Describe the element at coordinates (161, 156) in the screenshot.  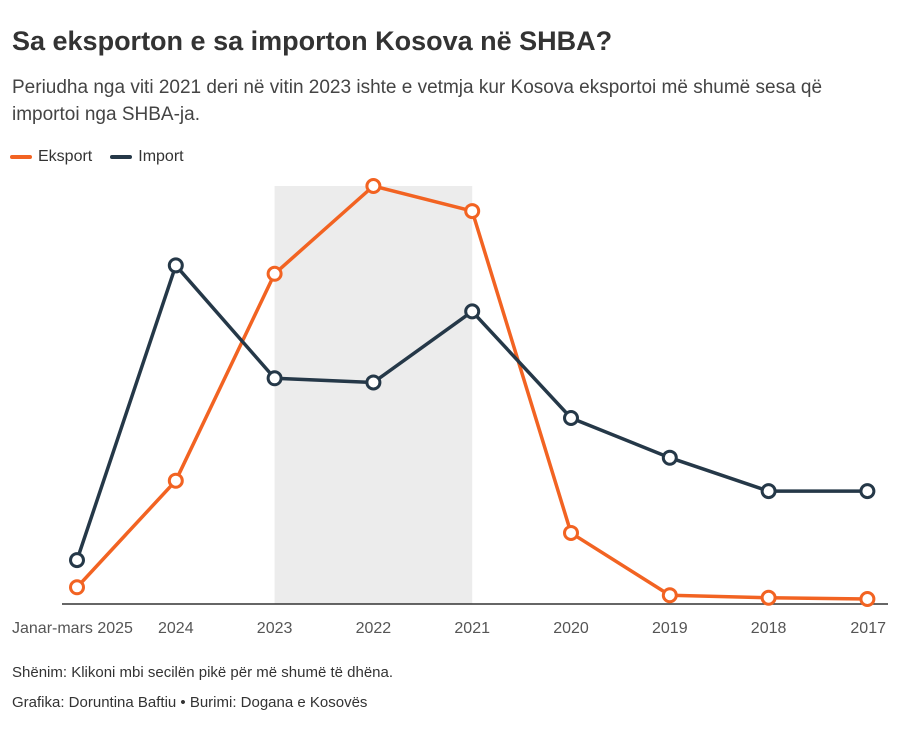
I see `legend-label-import: Import` at that location.